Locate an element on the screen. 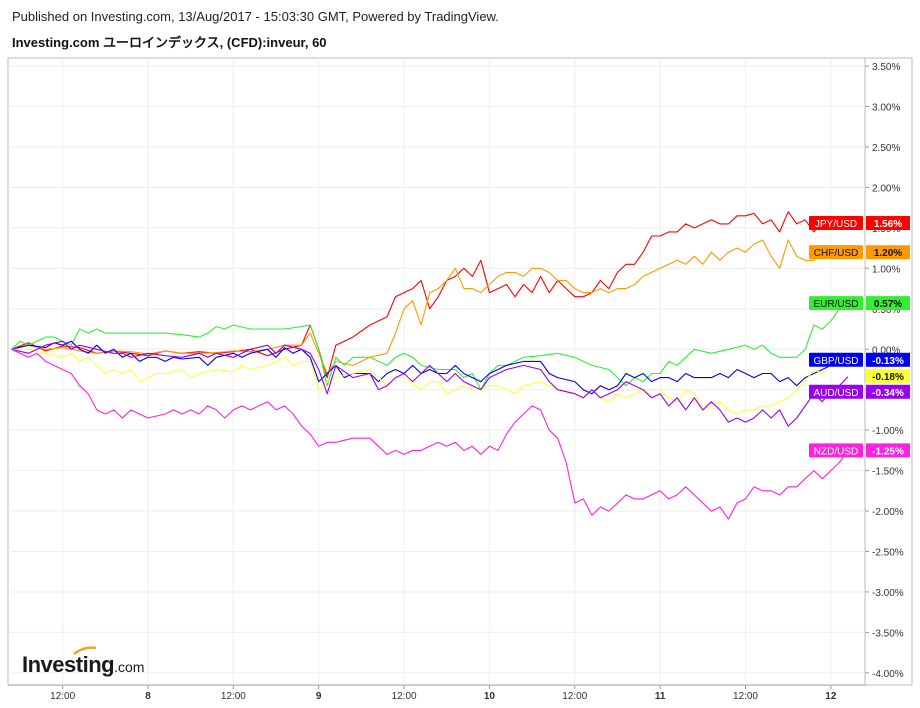 Image resolution: width=920 pixels, height=708 pixels. series-value-label-2: 0.57% is located at coordinates (888, 304).